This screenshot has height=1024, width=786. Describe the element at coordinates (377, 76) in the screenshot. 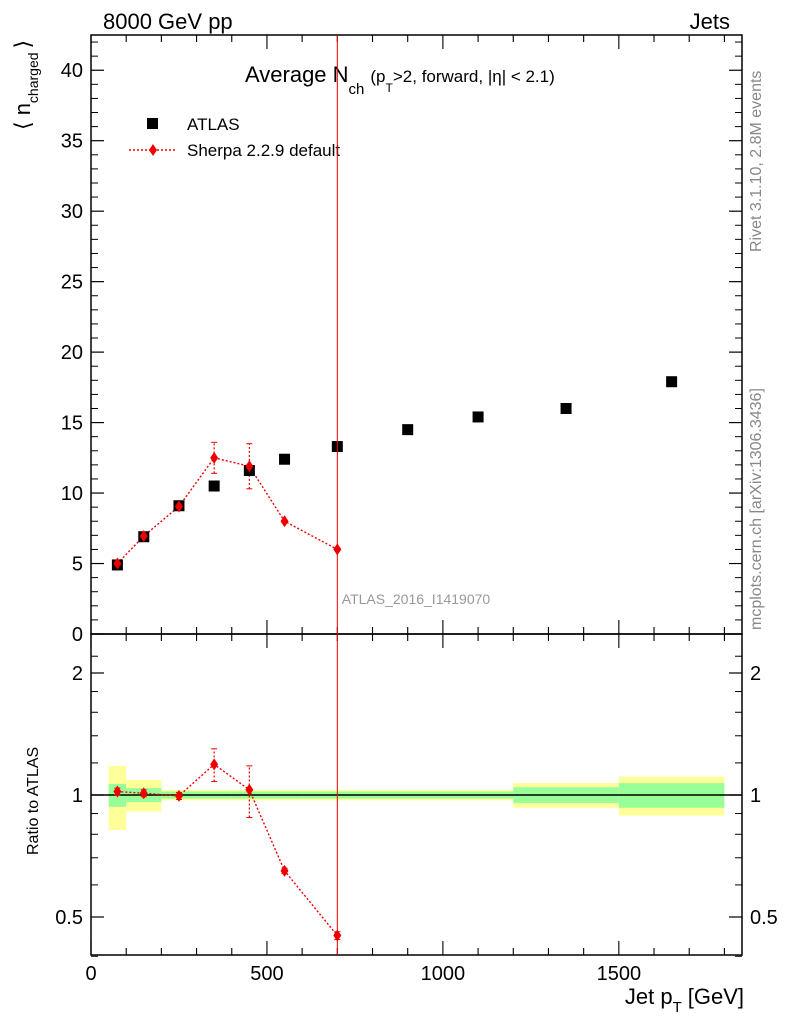

I see `main-title-rest1: (p` at that location.